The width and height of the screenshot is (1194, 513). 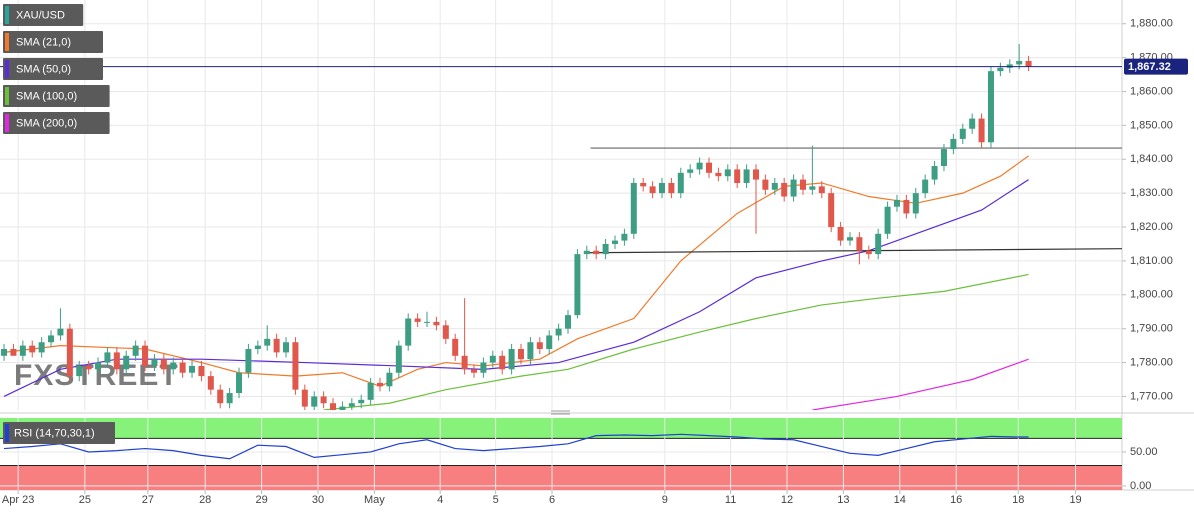 I want to click on legend-item: SMA (21,0), so click(x=53, y=42).